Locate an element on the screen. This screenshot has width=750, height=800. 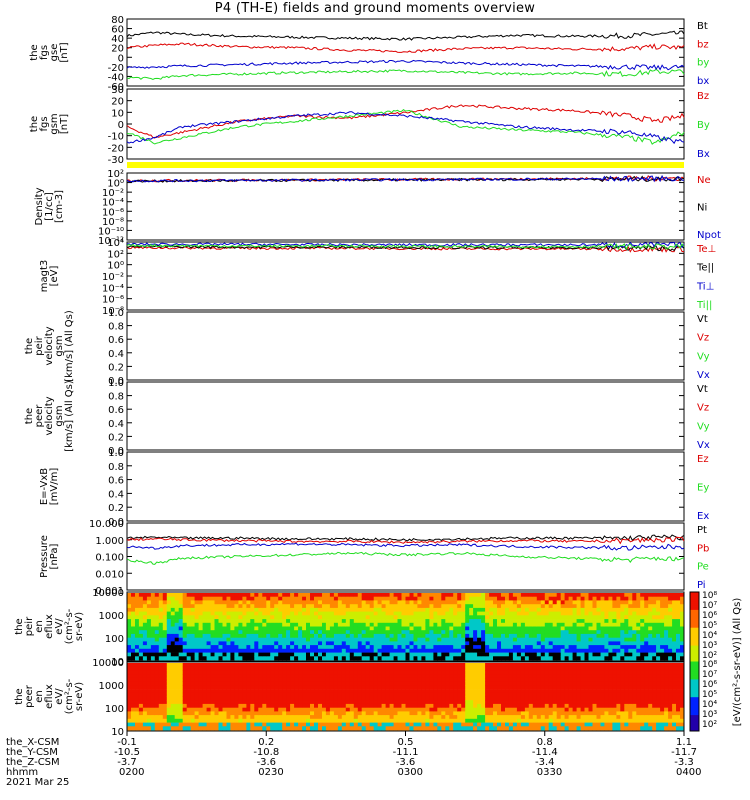
ytick-label-fgs: 20 is located at coordinates (117, 49).